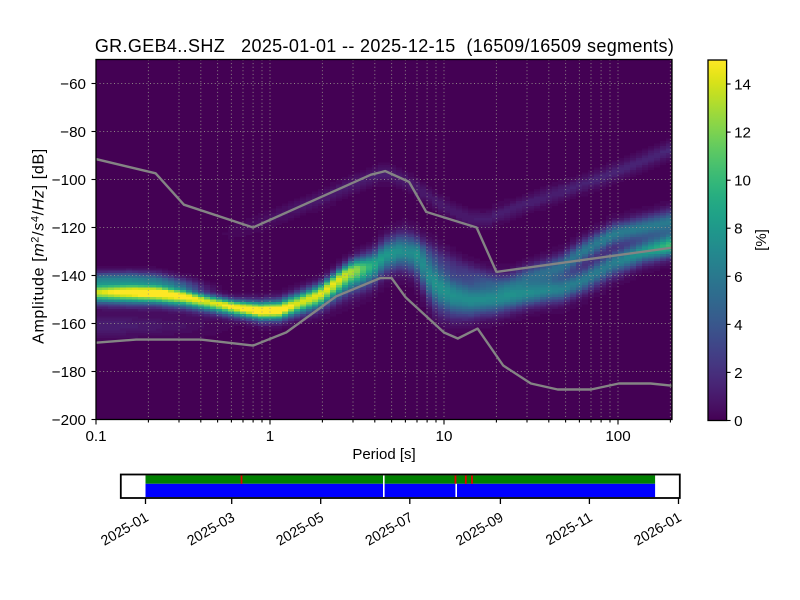  I want to click on svg-text: 6, so click(738, 277).